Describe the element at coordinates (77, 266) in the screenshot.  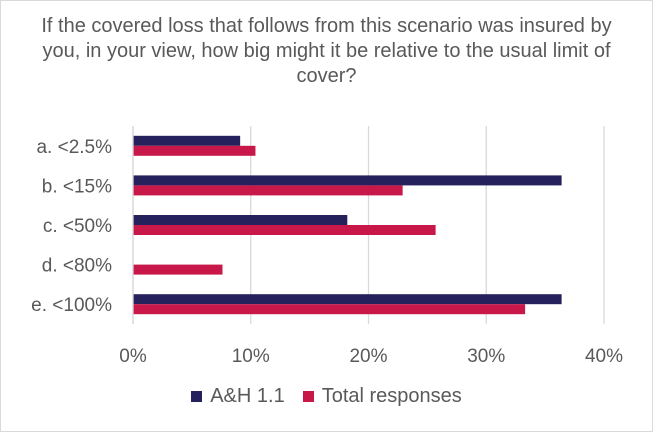
I see `category-label: d. <80%` at that location.